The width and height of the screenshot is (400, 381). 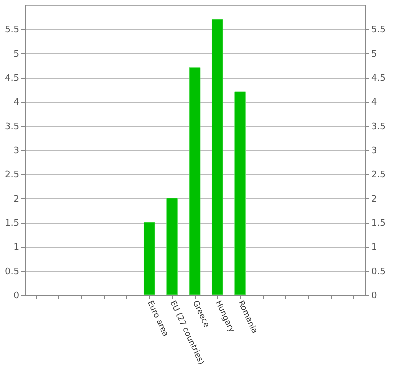 What do you see at coordinates (379, 31) in the screenshot?
I see `y2-tick-label: 5.5` at bounding box center [379, 31].